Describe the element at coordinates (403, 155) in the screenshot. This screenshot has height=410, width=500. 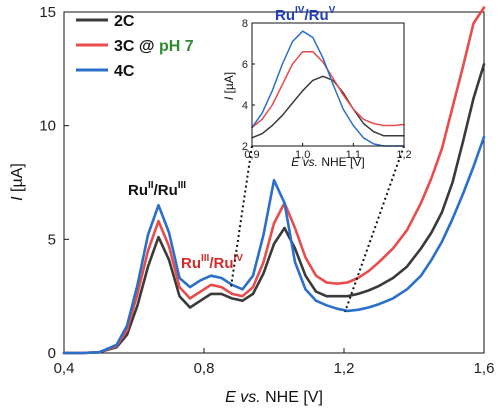
I see `inset-x-tick-label: 1,2` at that location.